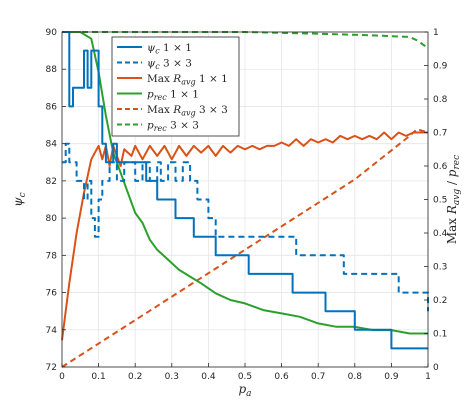  I want to click on left-y-axis-label: ψc, so click(19, 199).